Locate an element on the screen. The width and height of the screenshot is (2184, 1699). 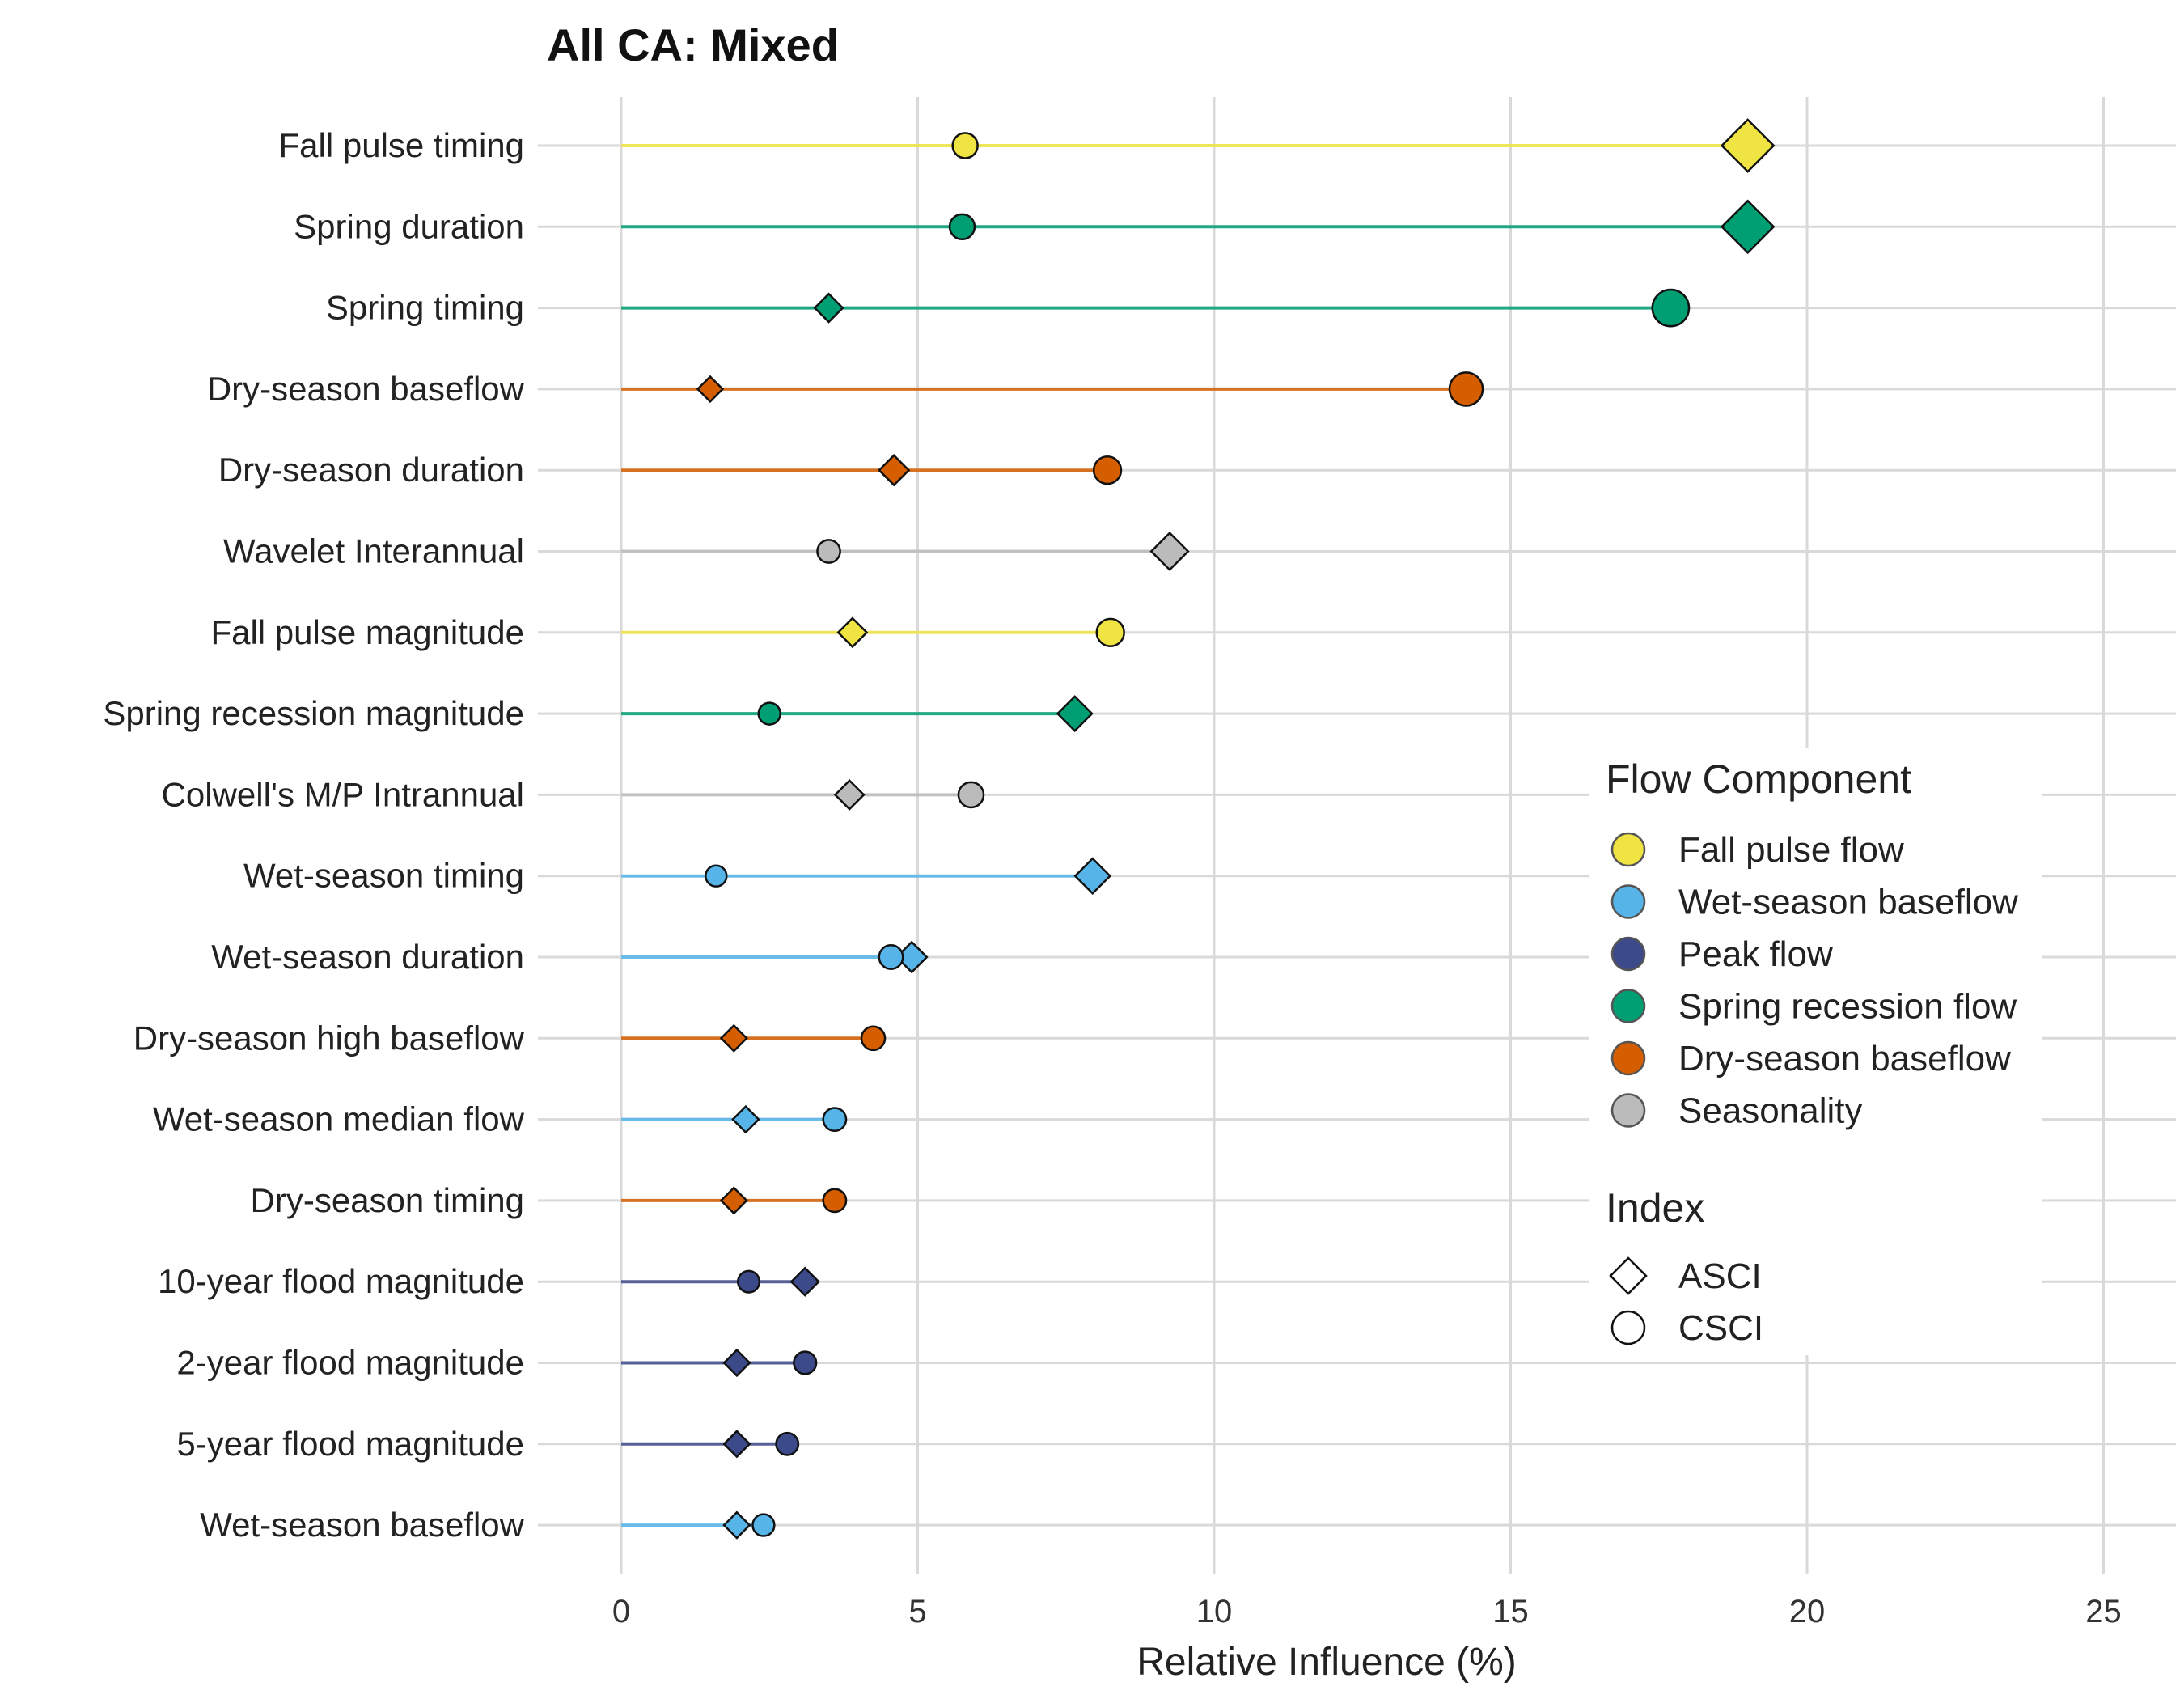
category-label-colwell-s-m-p-intrannual: Colwell's M/P Intrannual is located at coordinates (343, 794).